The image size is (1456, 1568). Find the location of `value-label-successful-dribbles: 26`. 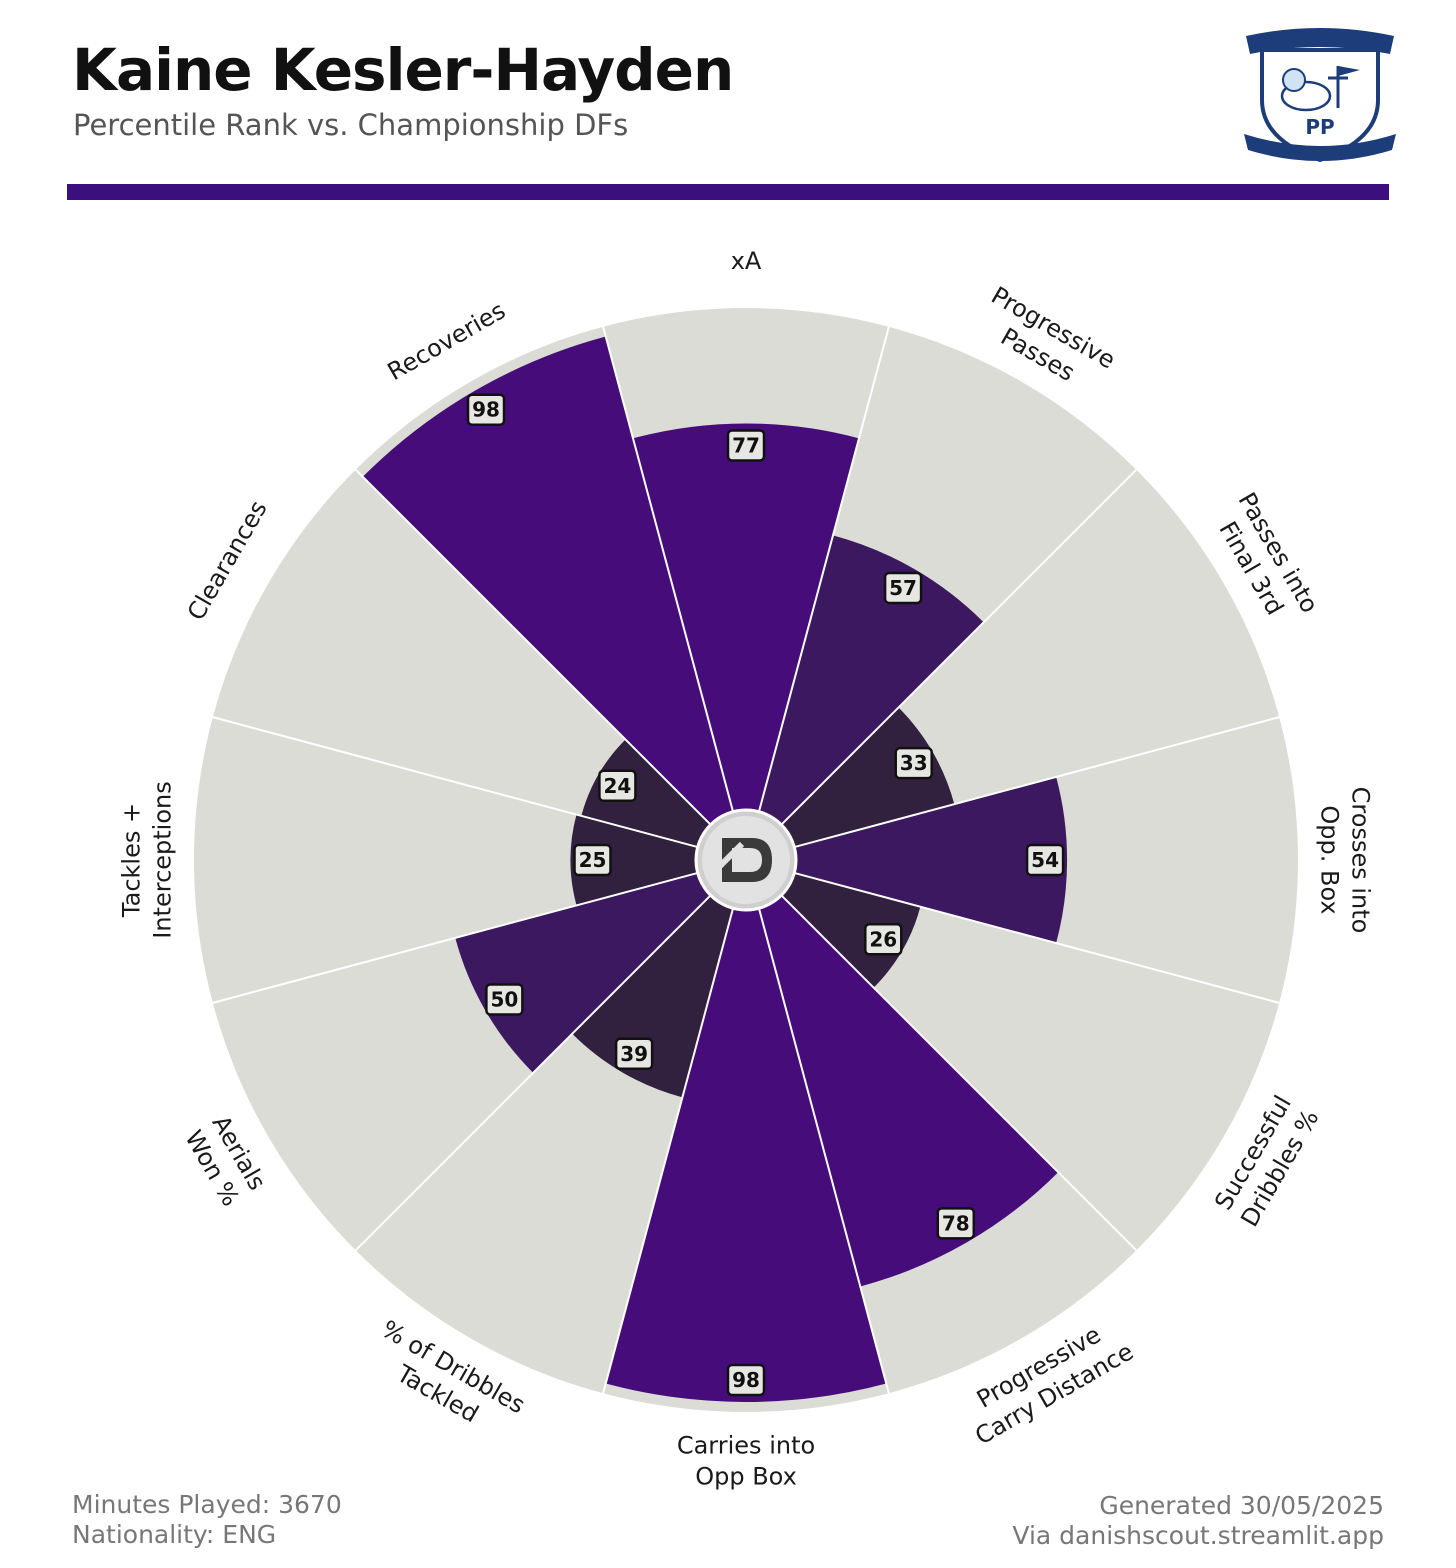

value-label-successful-dribbles: 26 is located at coordinates (883, 939).